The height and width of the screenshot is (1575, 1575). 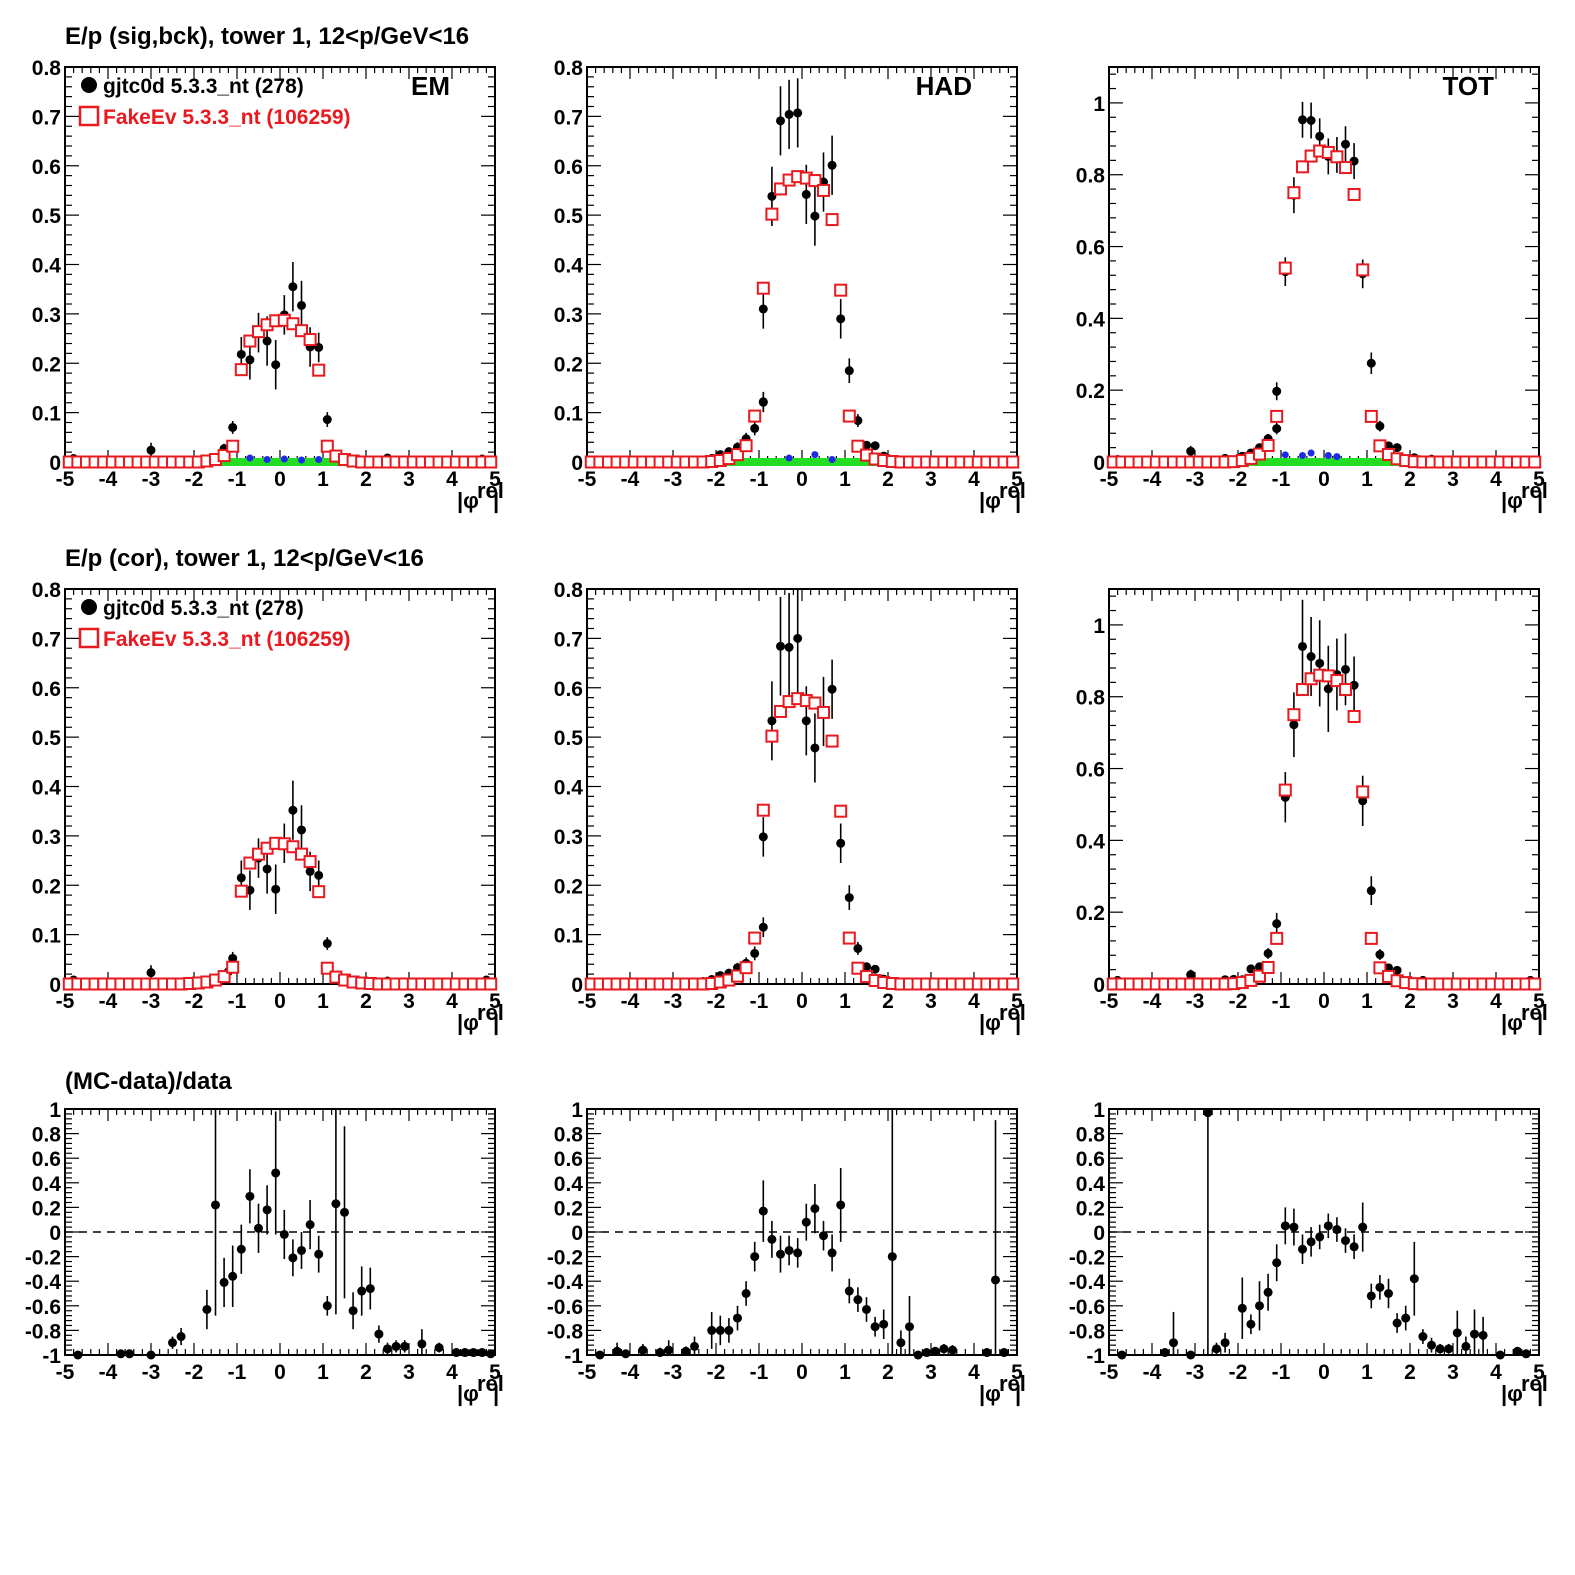 What do you see at coordinates (1095, 1356) in the screenshot?
I see `y-tick-label: -1` at bounding box center [1095, 1356].